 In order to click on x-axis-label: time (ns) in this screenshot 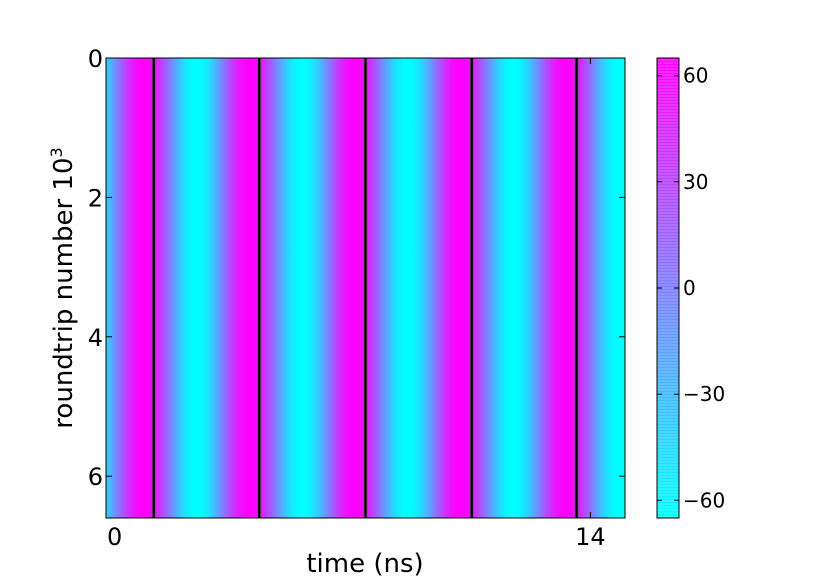, I will do `click(364, 563)`.